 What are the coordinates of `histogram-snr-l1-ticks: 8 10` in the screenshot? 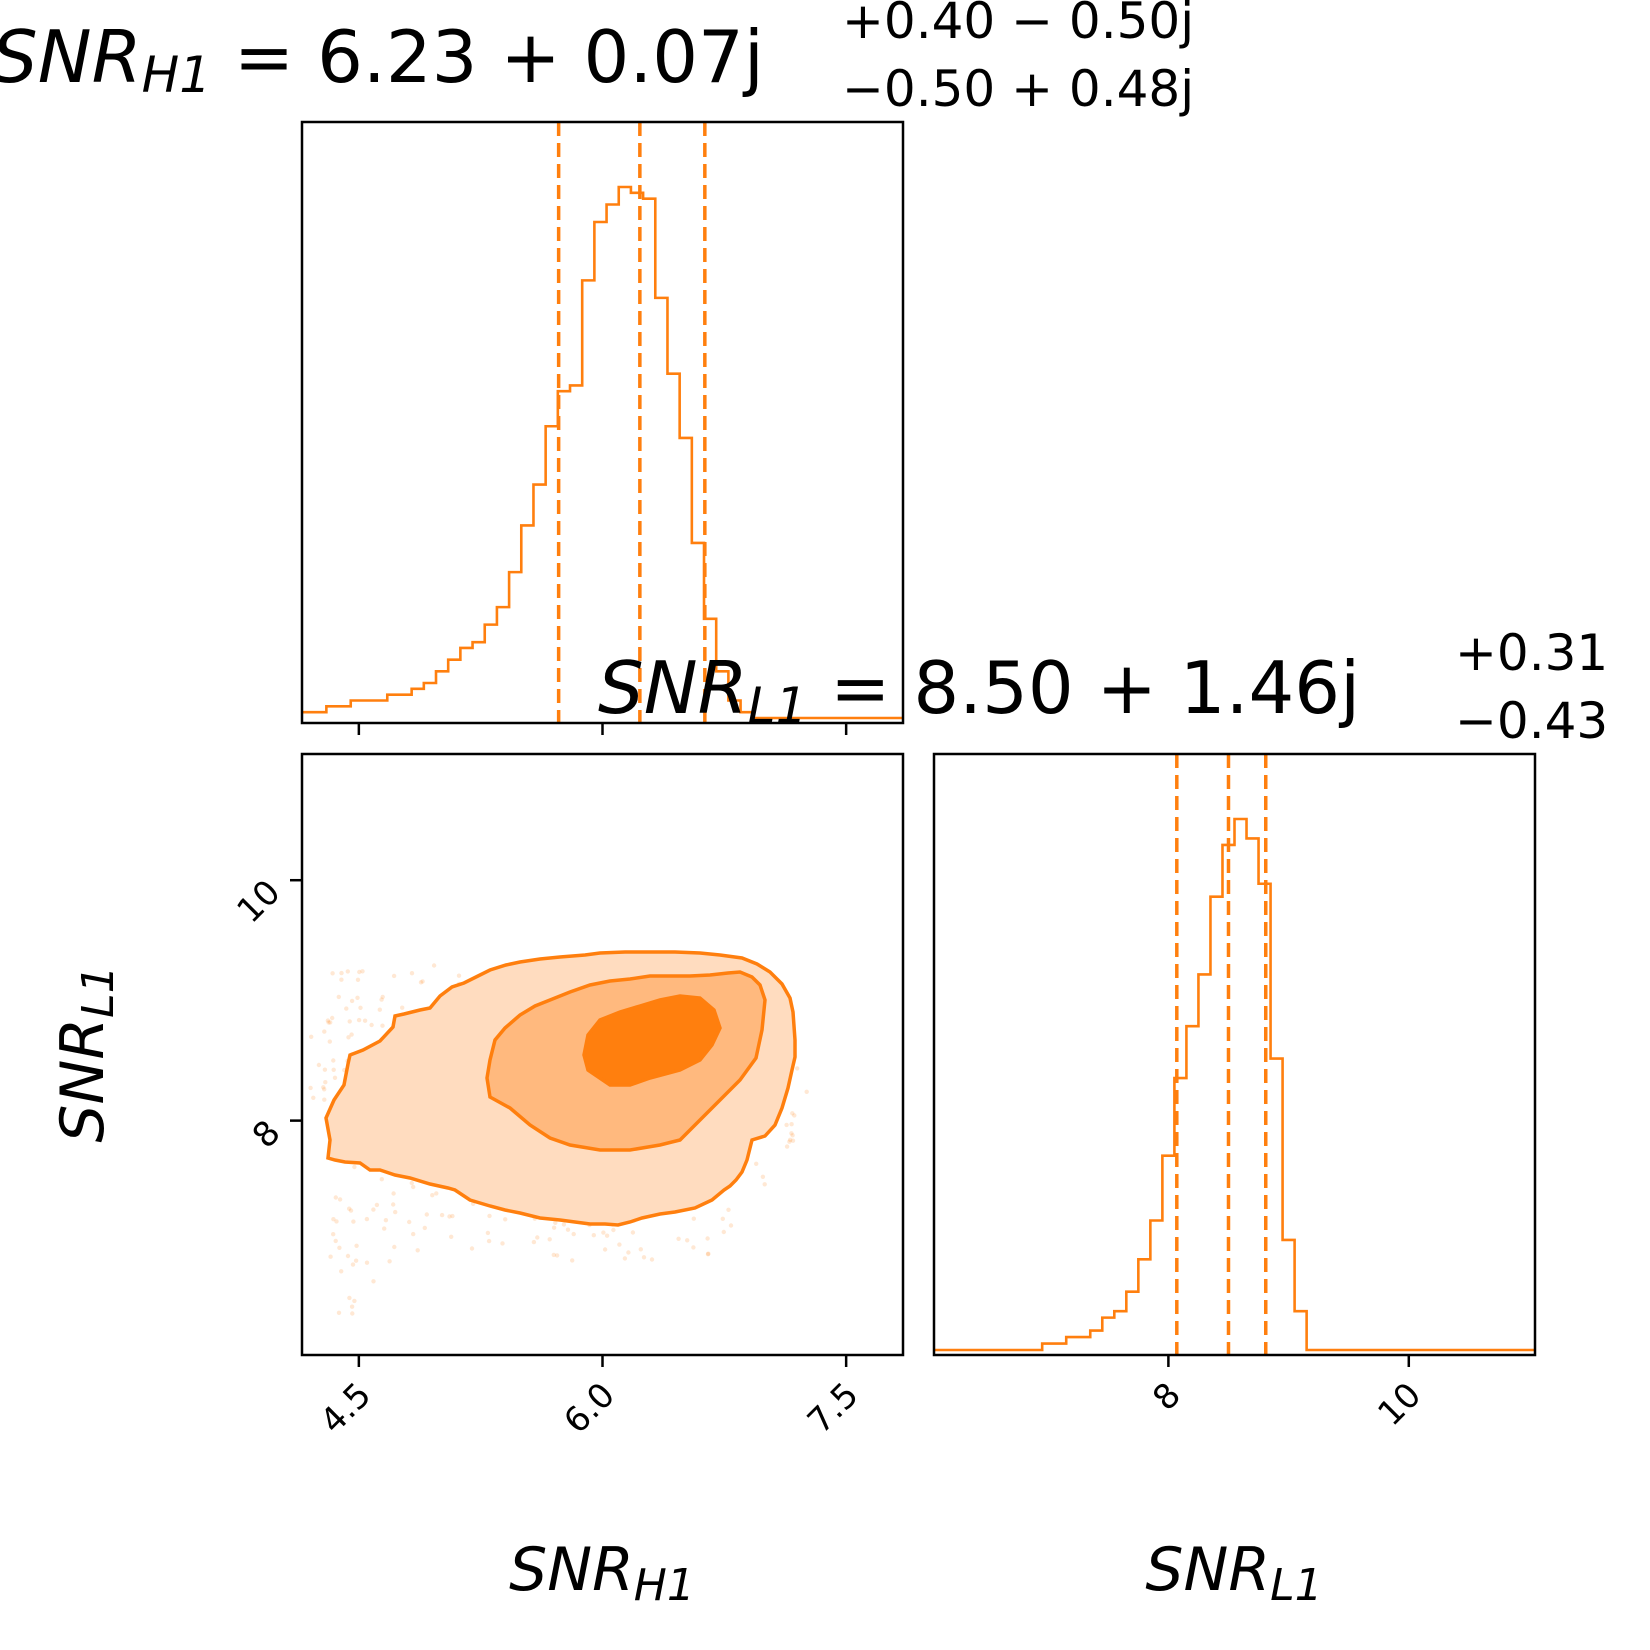 It's located at (1287, 1394).